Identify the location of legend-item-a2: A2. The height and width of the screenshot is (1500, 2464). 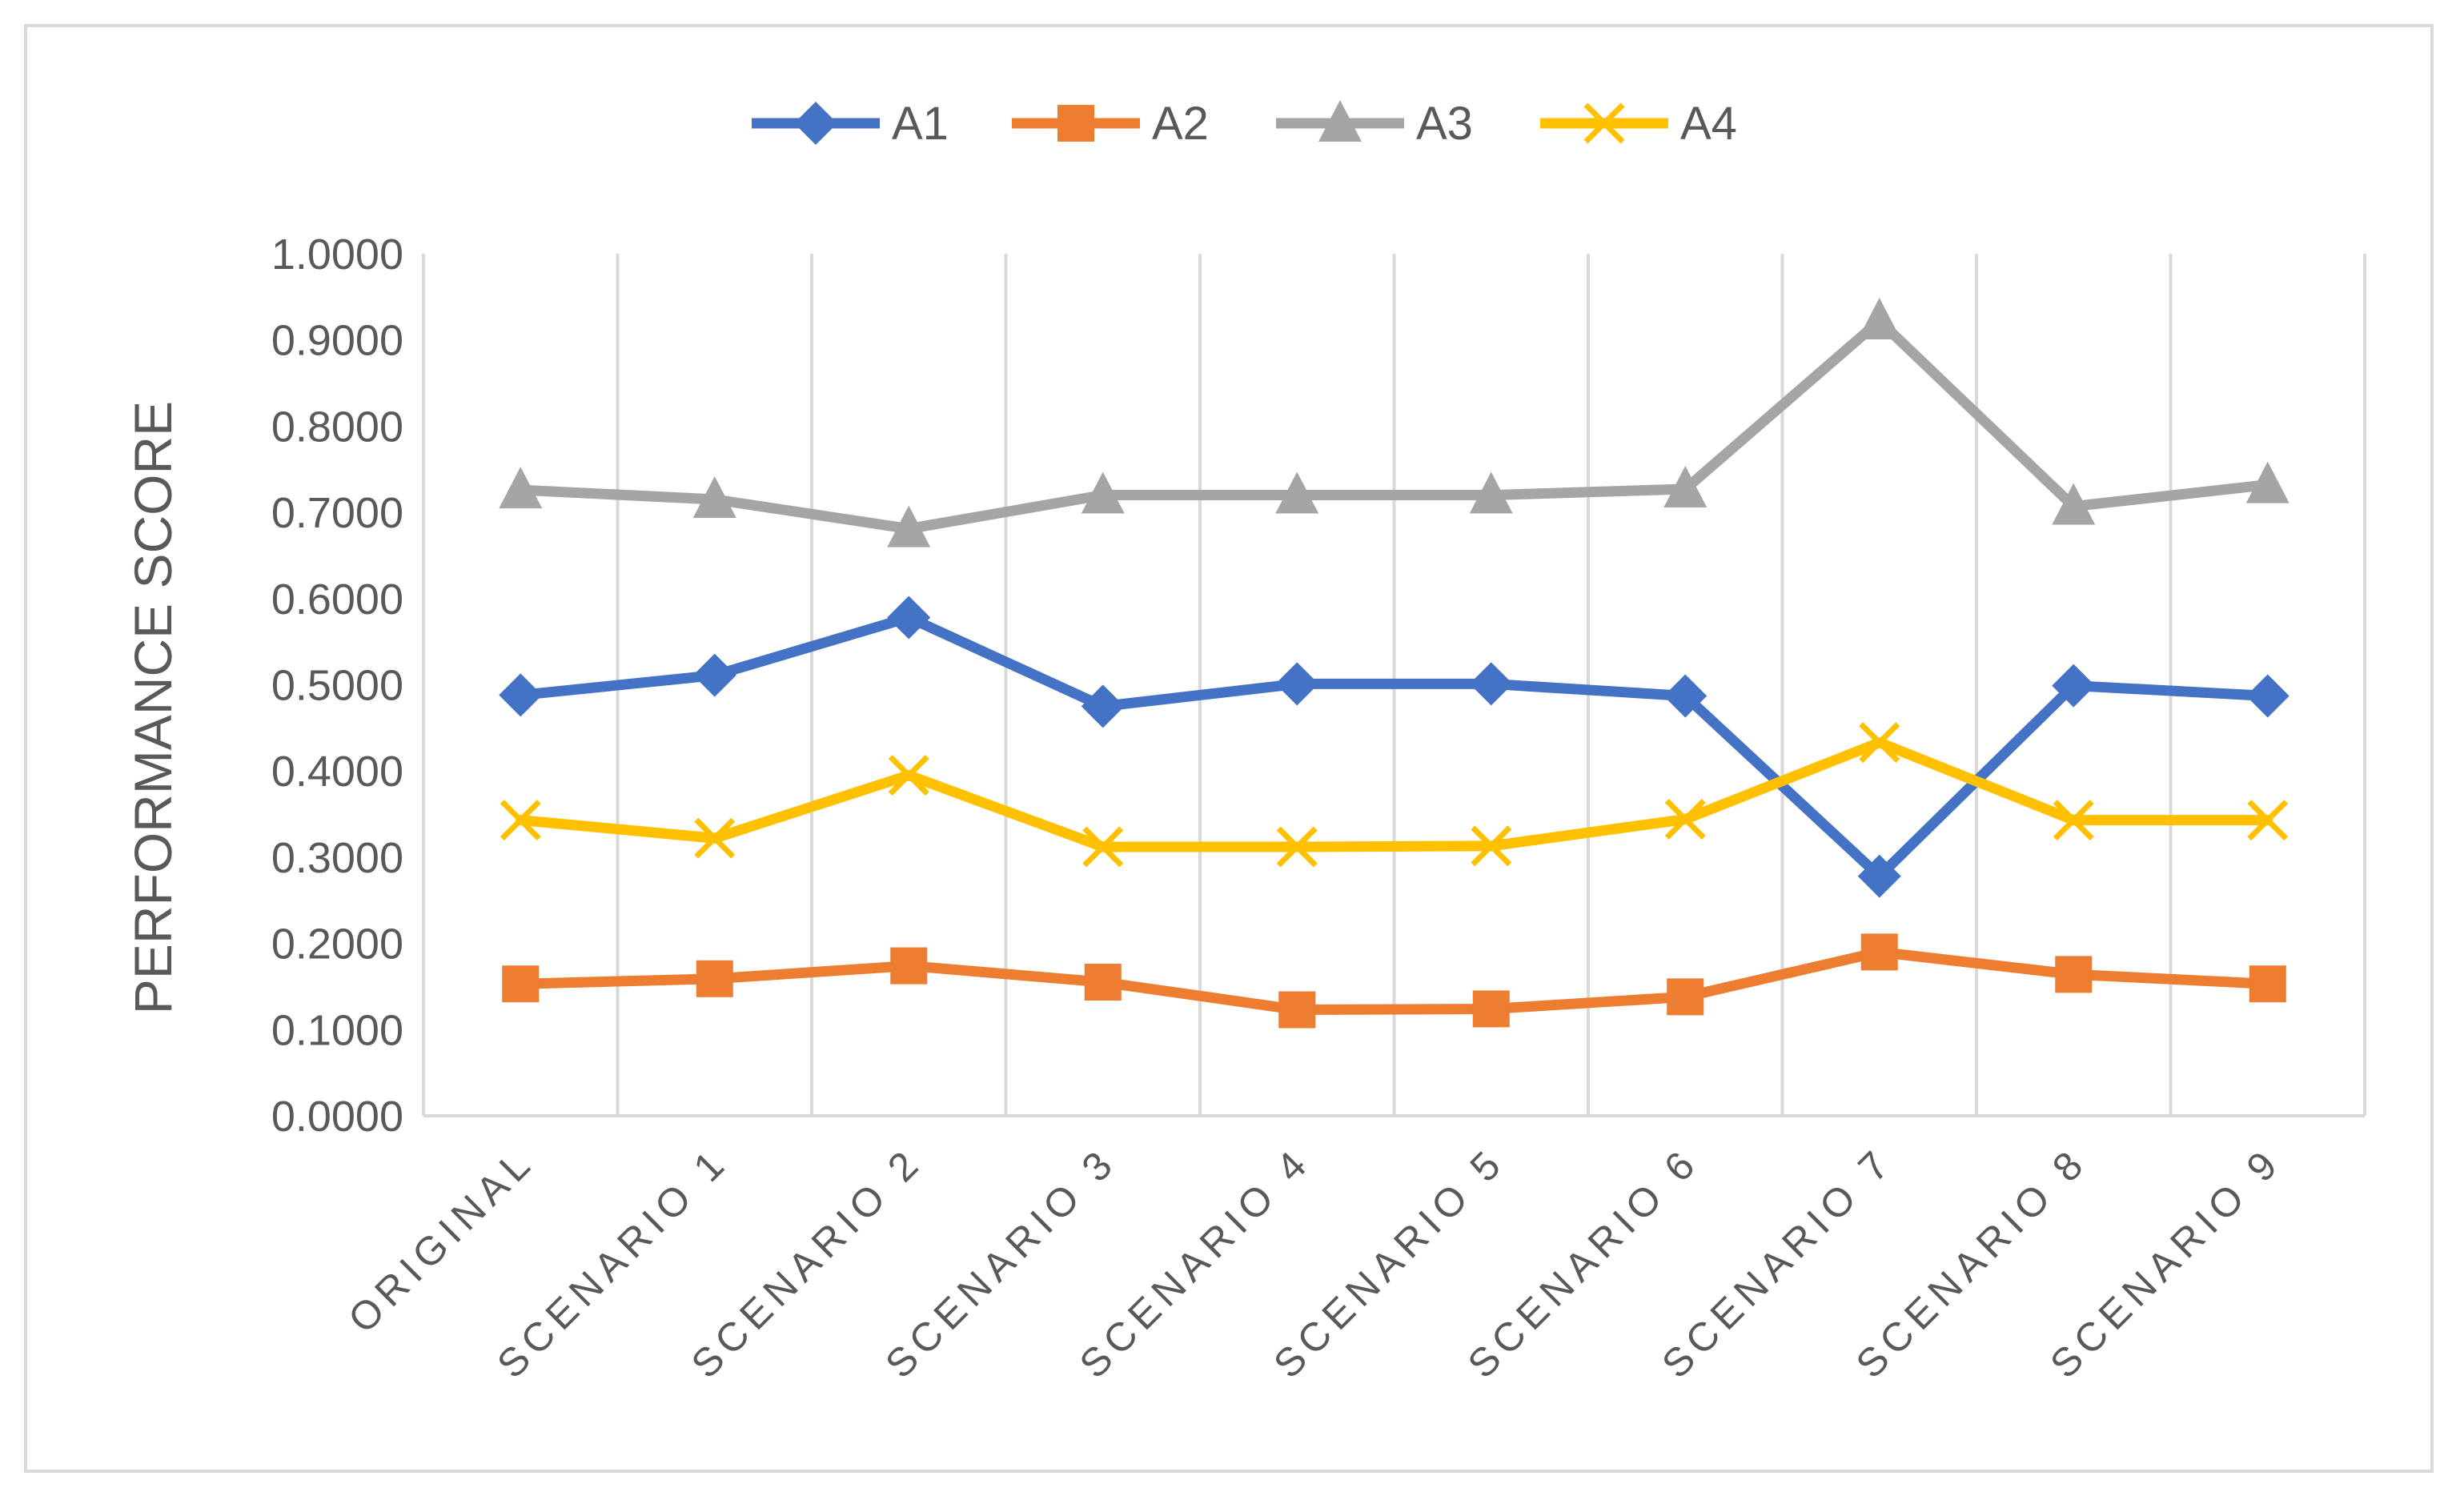
(1110, 124).